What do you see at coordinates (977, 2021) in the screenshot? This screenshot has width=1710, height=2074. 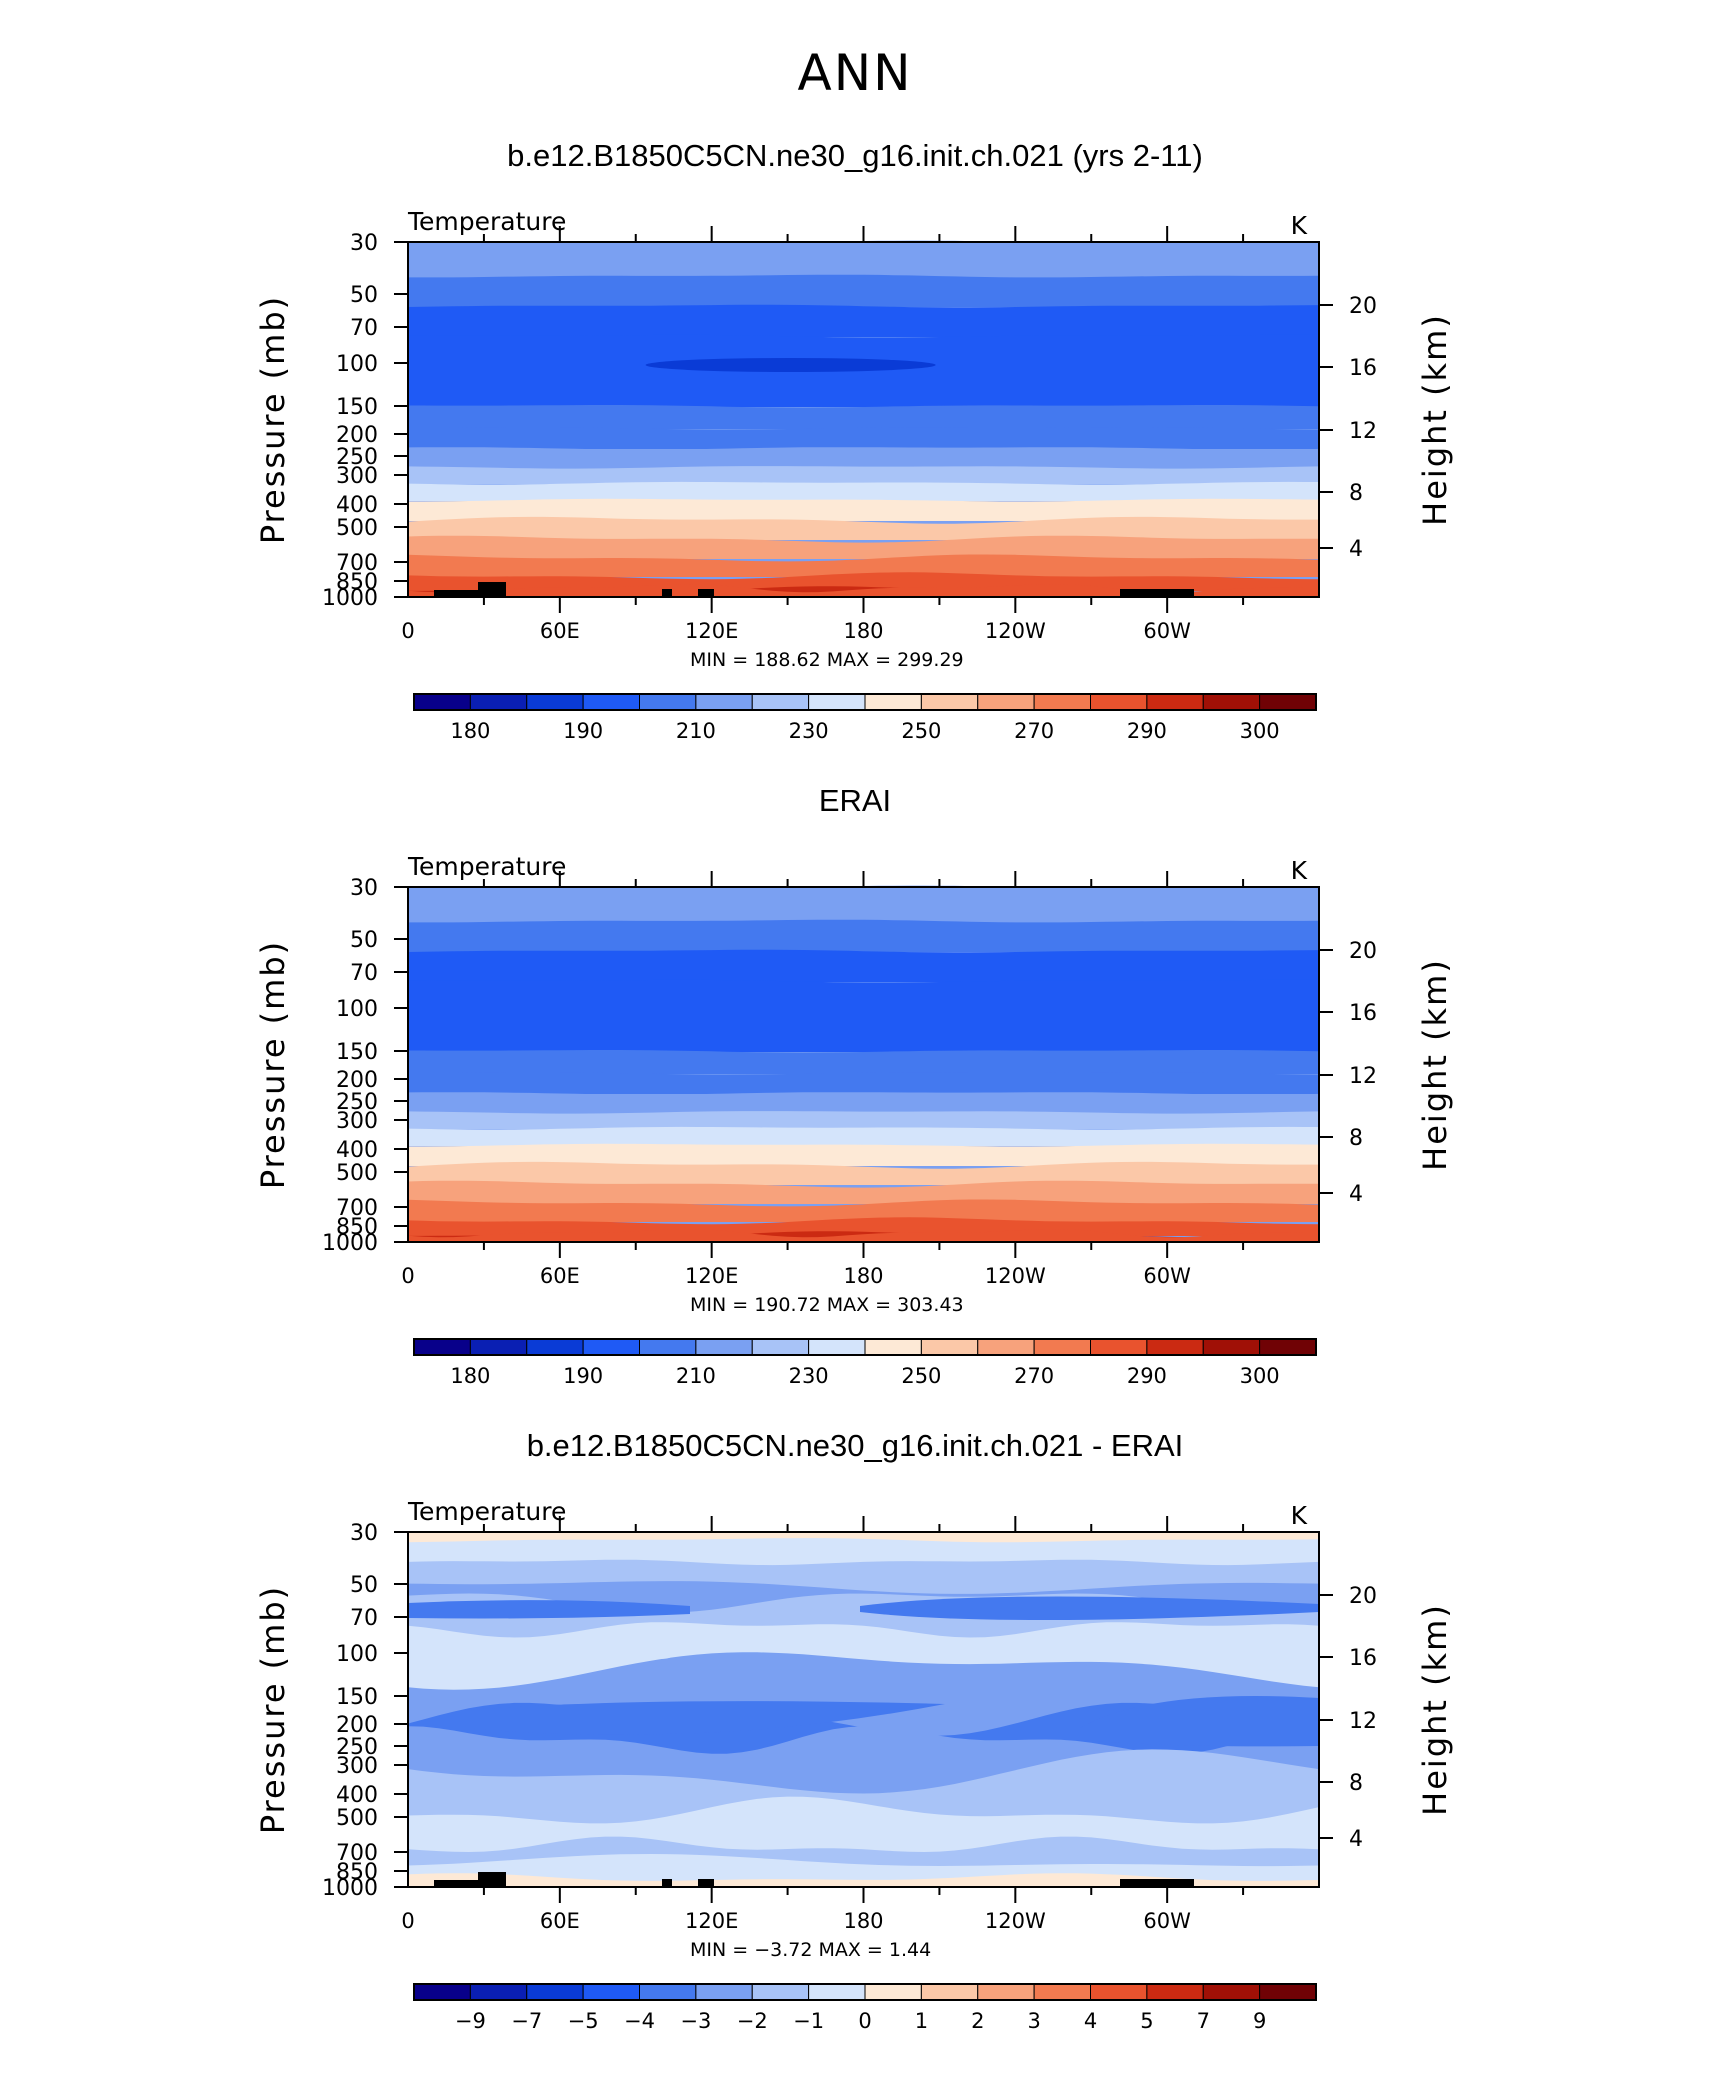 I see `colorbar-label: 2` at bounding box center [977, 2021].